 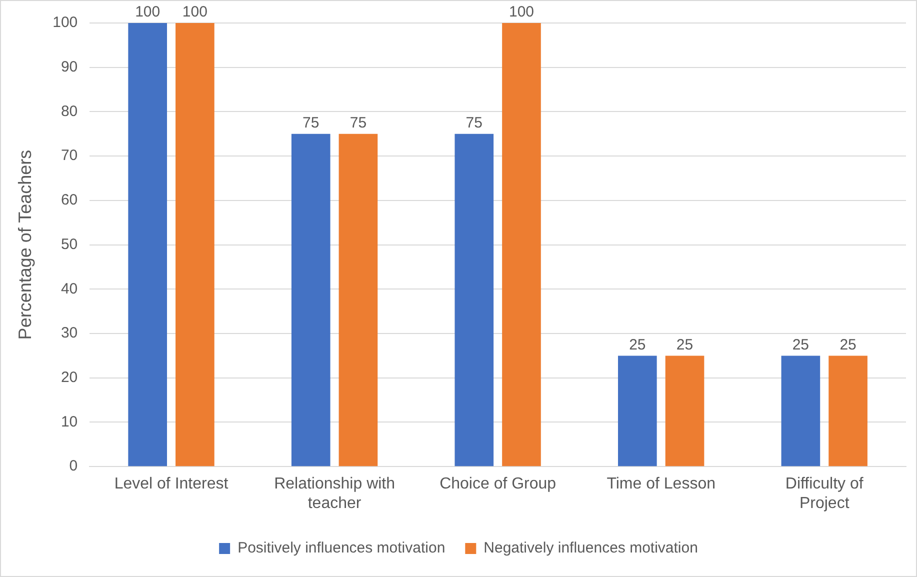 What do you see at coordinates (69, 111) in the screenshot?
I see `y-tick-label: 80` at bounding box center [69, 111].